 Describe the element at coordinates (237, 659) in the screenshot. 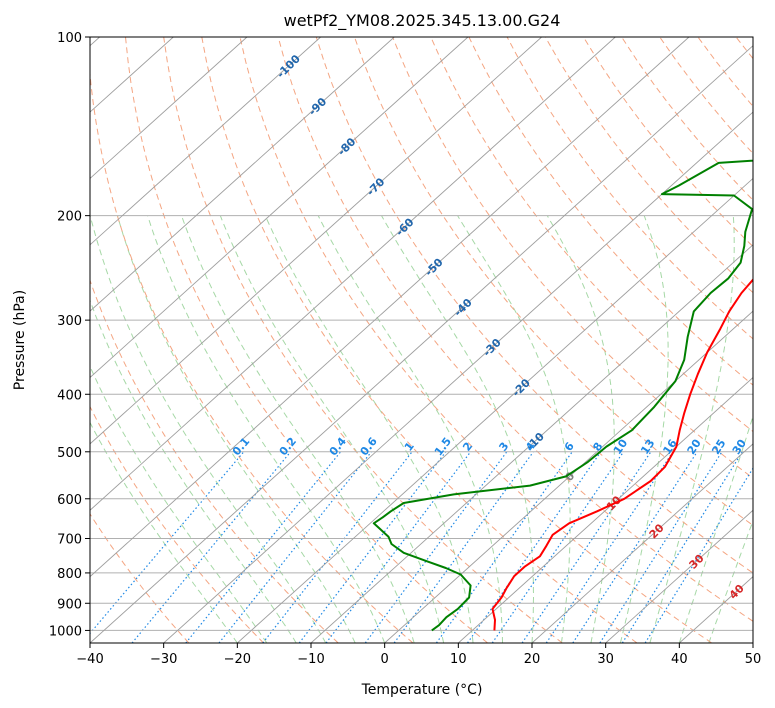

I see `x-tick-label: −20` at that location.